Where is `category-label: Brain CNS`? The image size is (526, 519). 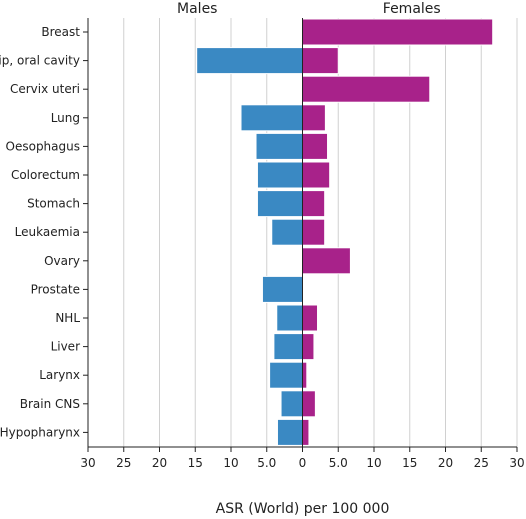
category-label: Brain CNS is located at coordinates (50, 404).